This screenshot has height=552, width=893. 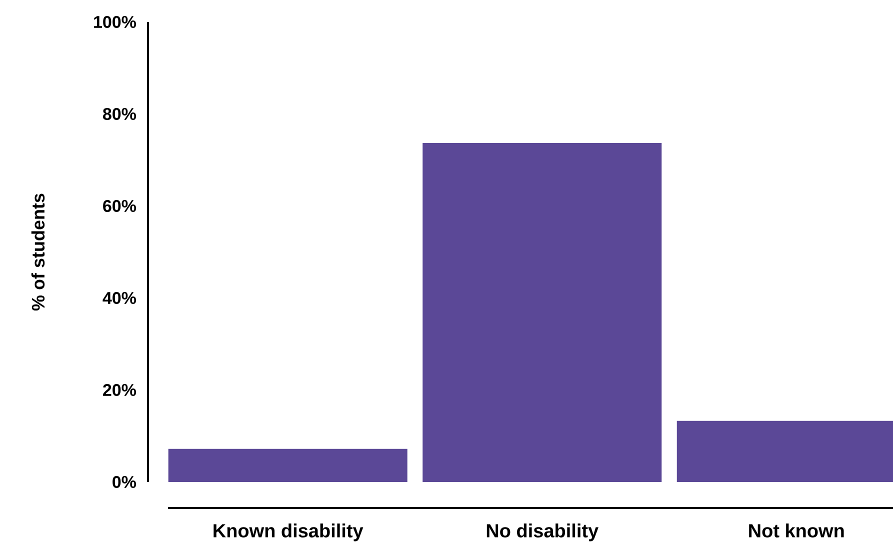 What do you see at coordinates (119, 206) in the screenshot?
I see `y-tick-label: 60%` at bounding box center [119, 206].